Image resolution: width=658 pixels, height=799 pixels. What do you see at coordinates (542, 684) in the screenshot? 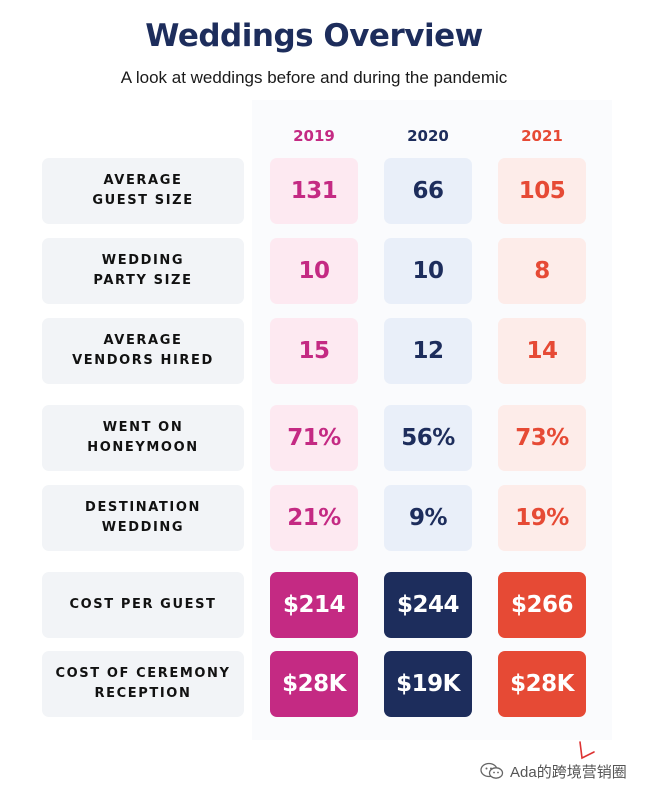
I see `value-cell-2021: $28K` at bounding box center [542, 684].